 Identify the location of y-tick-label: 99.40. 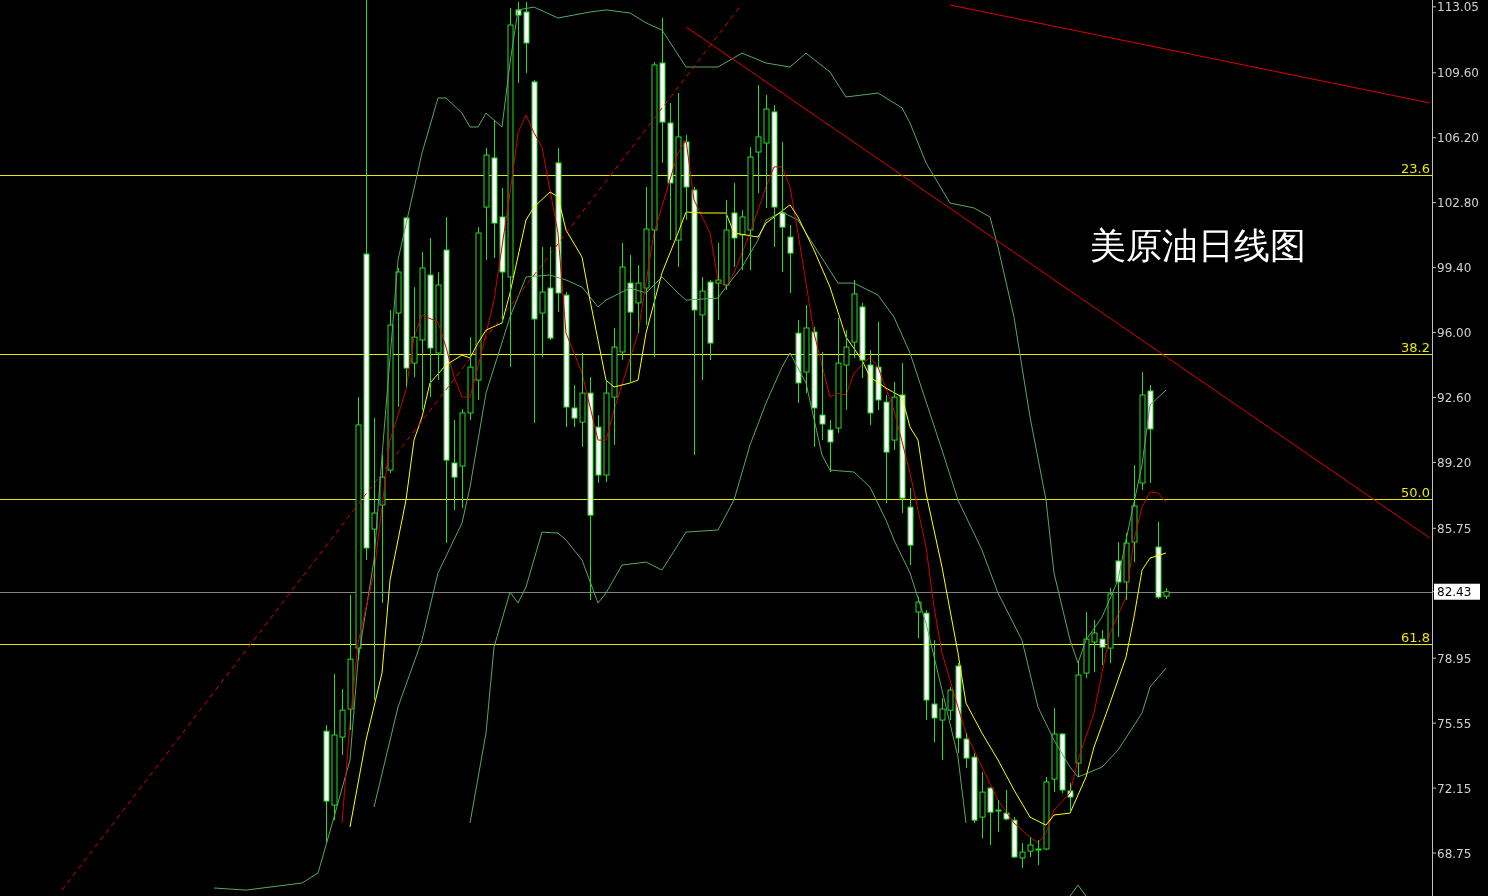
(1454, 268).